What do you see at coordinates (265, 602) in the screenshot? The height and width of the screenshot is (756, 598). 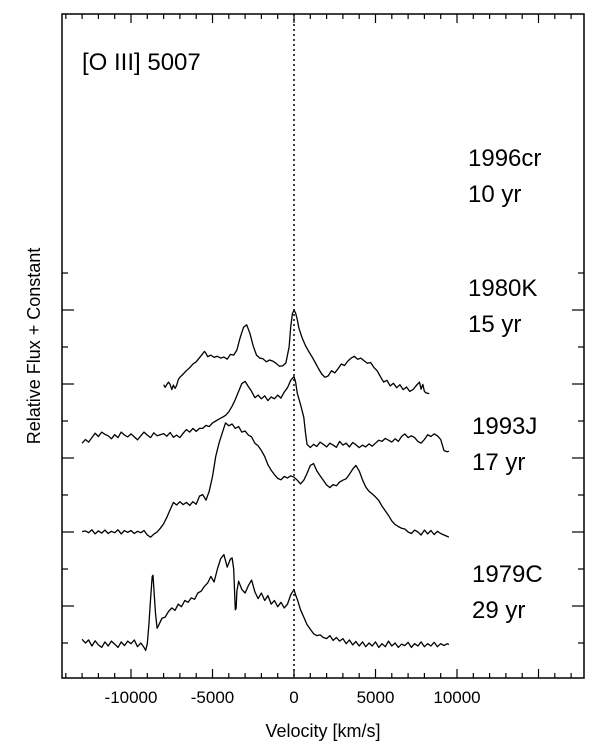 I see `series-line-1979C` at bounding box center [265, 602].